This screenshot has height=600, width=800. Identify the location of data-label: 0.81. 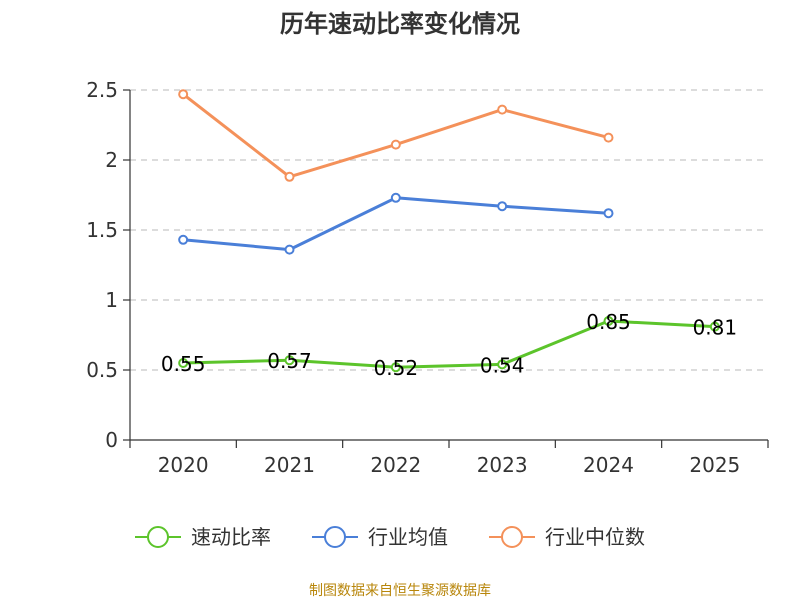
(715, 328).